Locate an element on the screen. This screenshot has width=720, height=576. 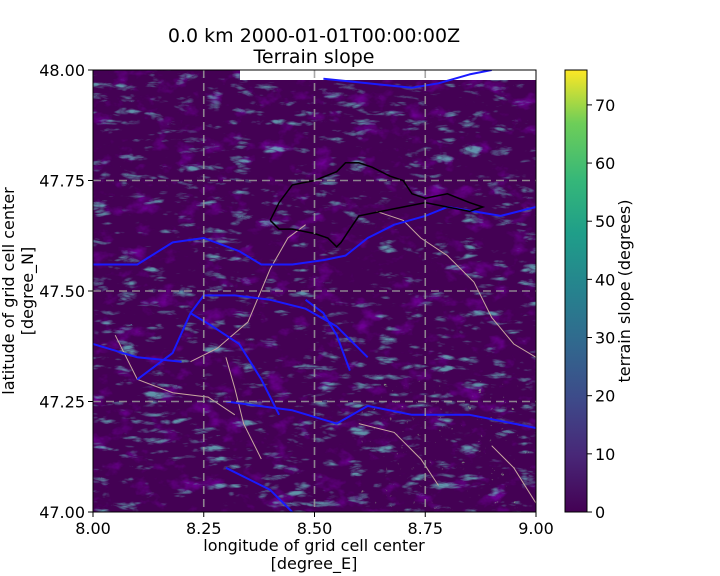
x-axis: 8.00 8.25 8.50 8.75 9.00 is located at coordinates (314, 525).